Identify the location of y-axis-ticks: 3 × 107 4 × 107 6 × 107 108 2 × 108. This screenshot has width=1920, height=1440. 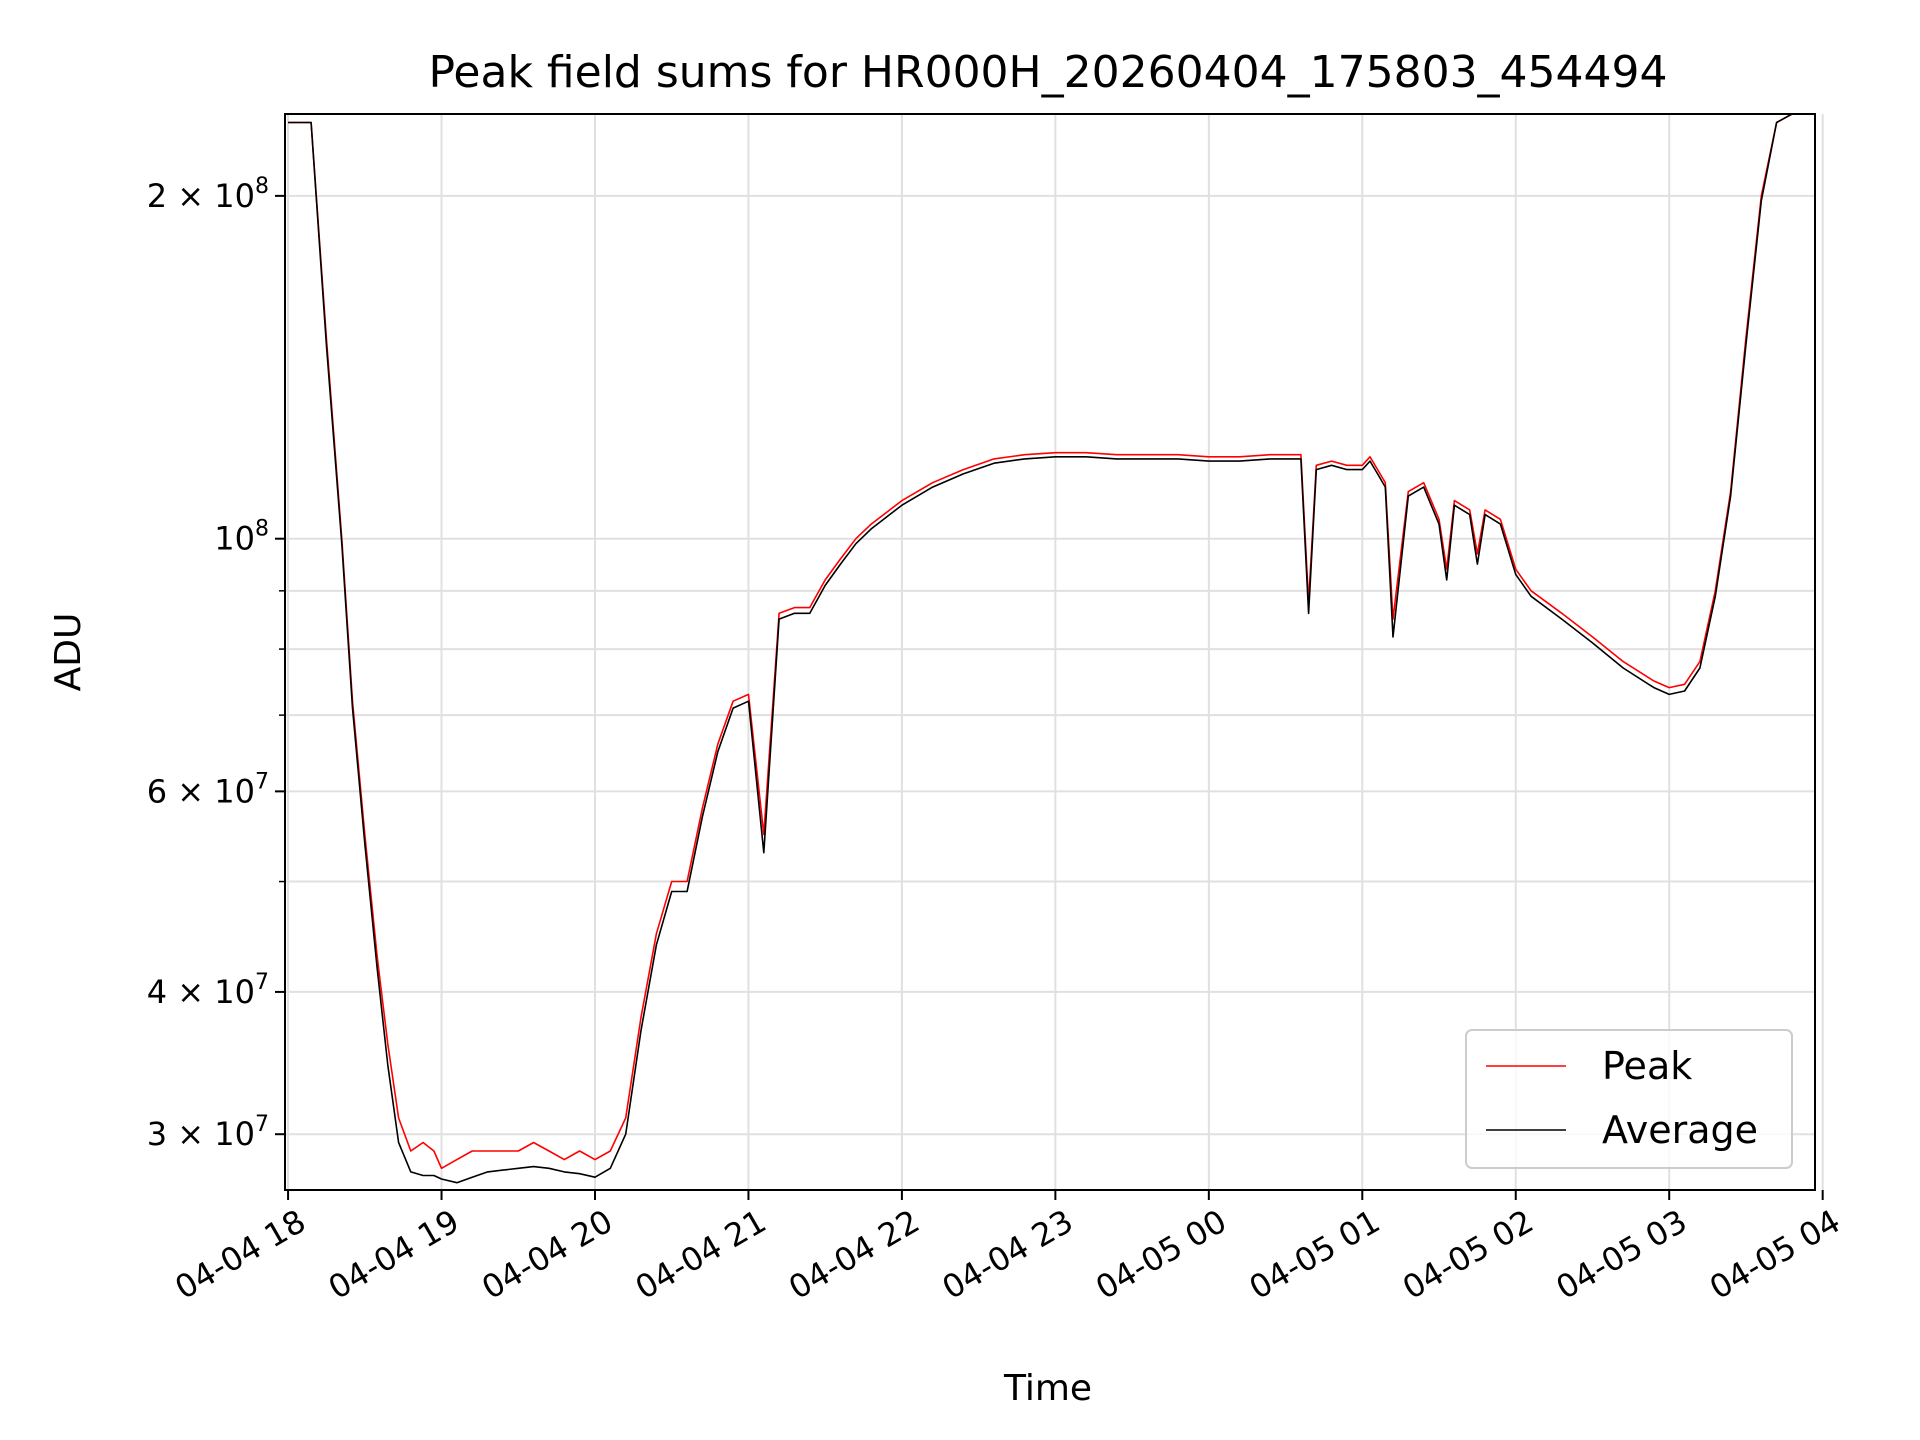
(216, 663).